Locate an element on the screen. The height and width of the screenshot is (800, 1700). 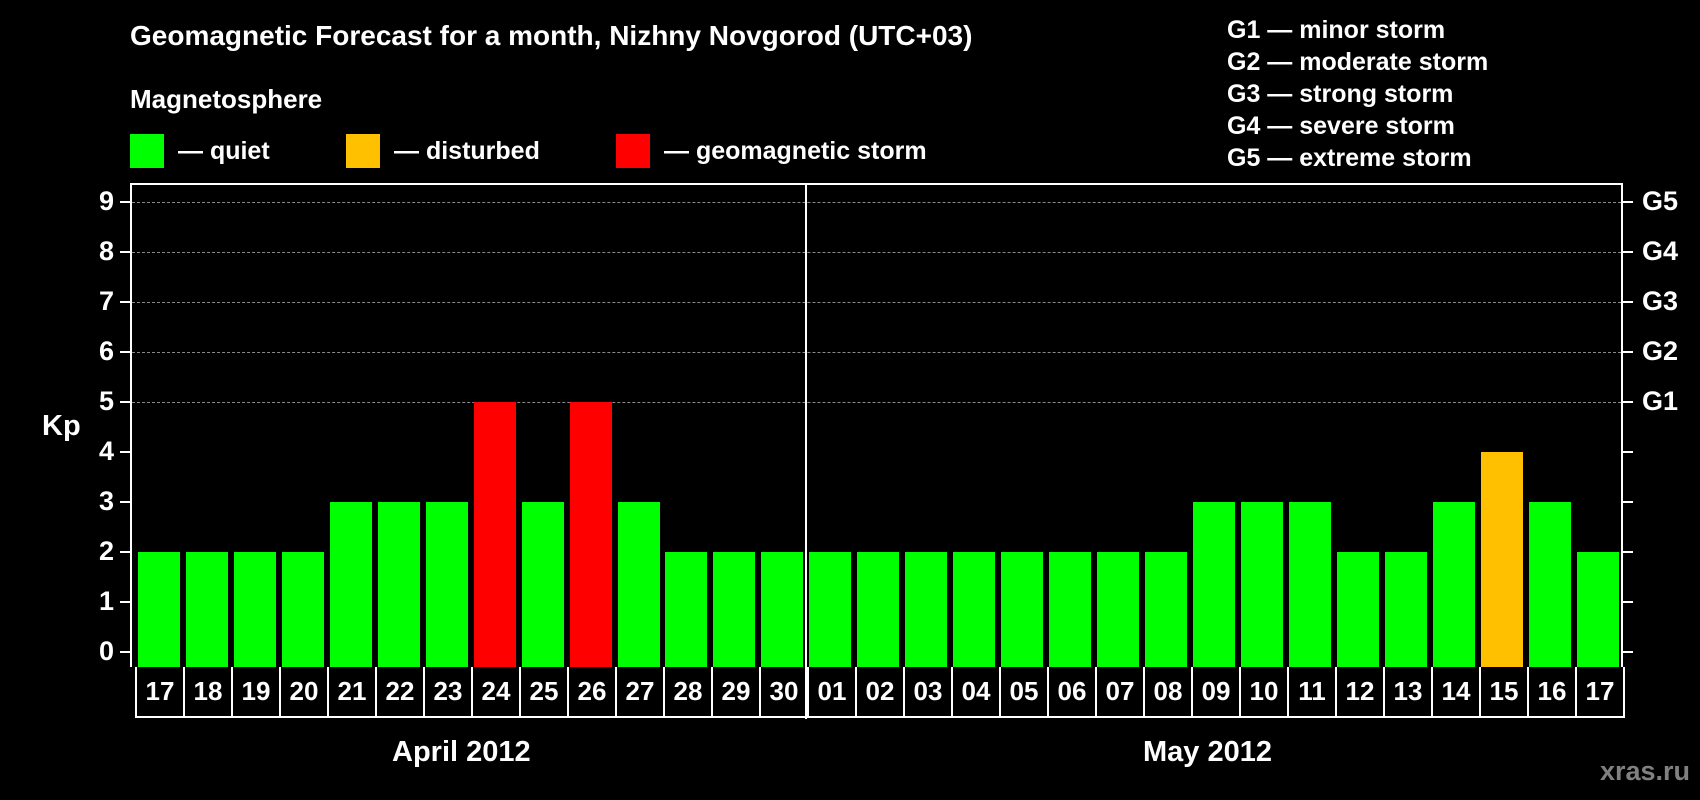
date-cell: 03 is located at coordinates (929, 691).